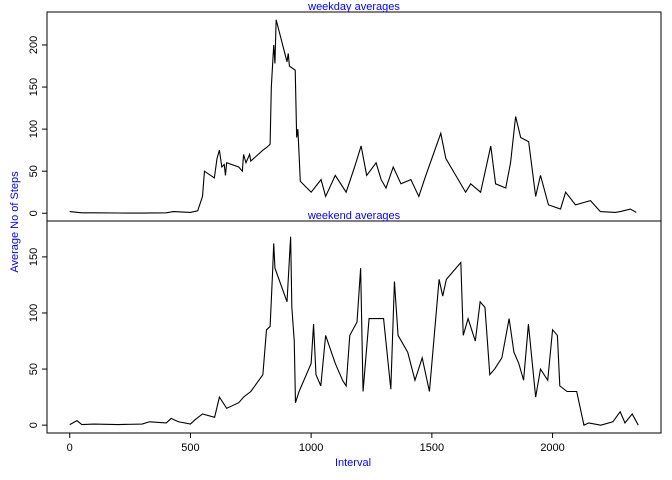  Describe the element at coordinates (190, 448) in the screenshot. I see `x-tick-label: 500` at that location.